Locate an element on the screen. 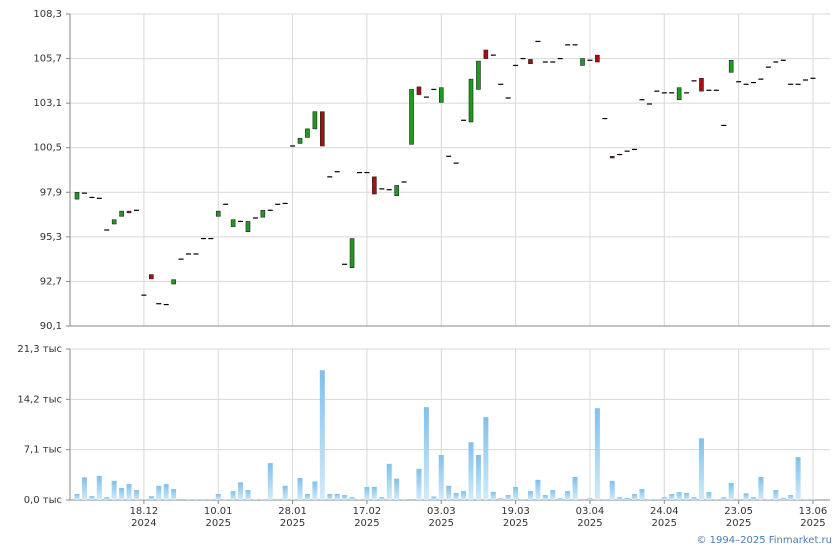  x-tick-label: 28.01 2025 is located at coordinates (292, 517).